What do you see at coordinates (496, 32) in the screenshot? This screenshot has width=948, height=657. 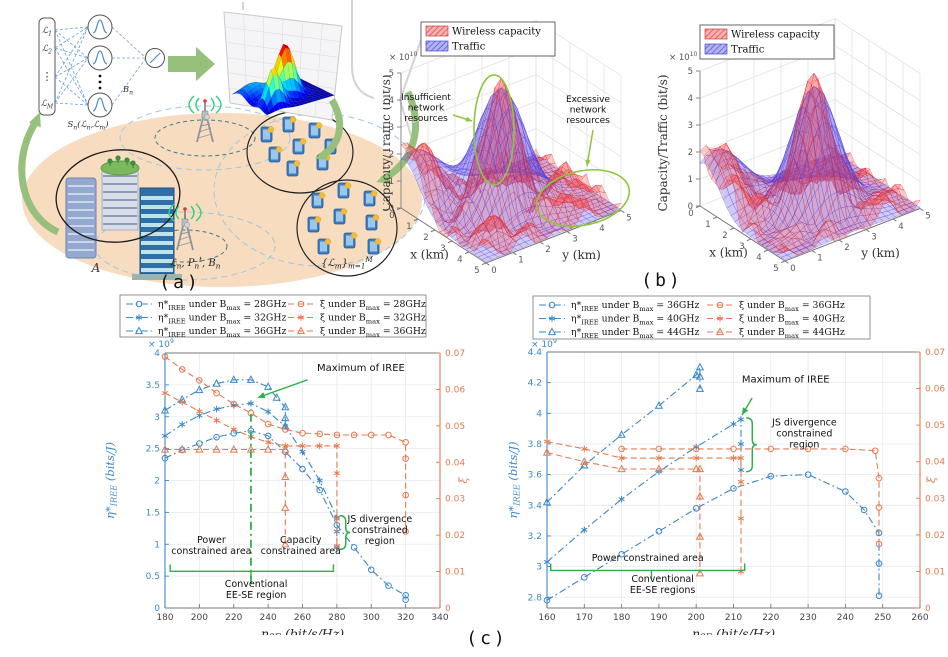 I see `legend-label: Wireless capacity` at bounding box center [496, 32].